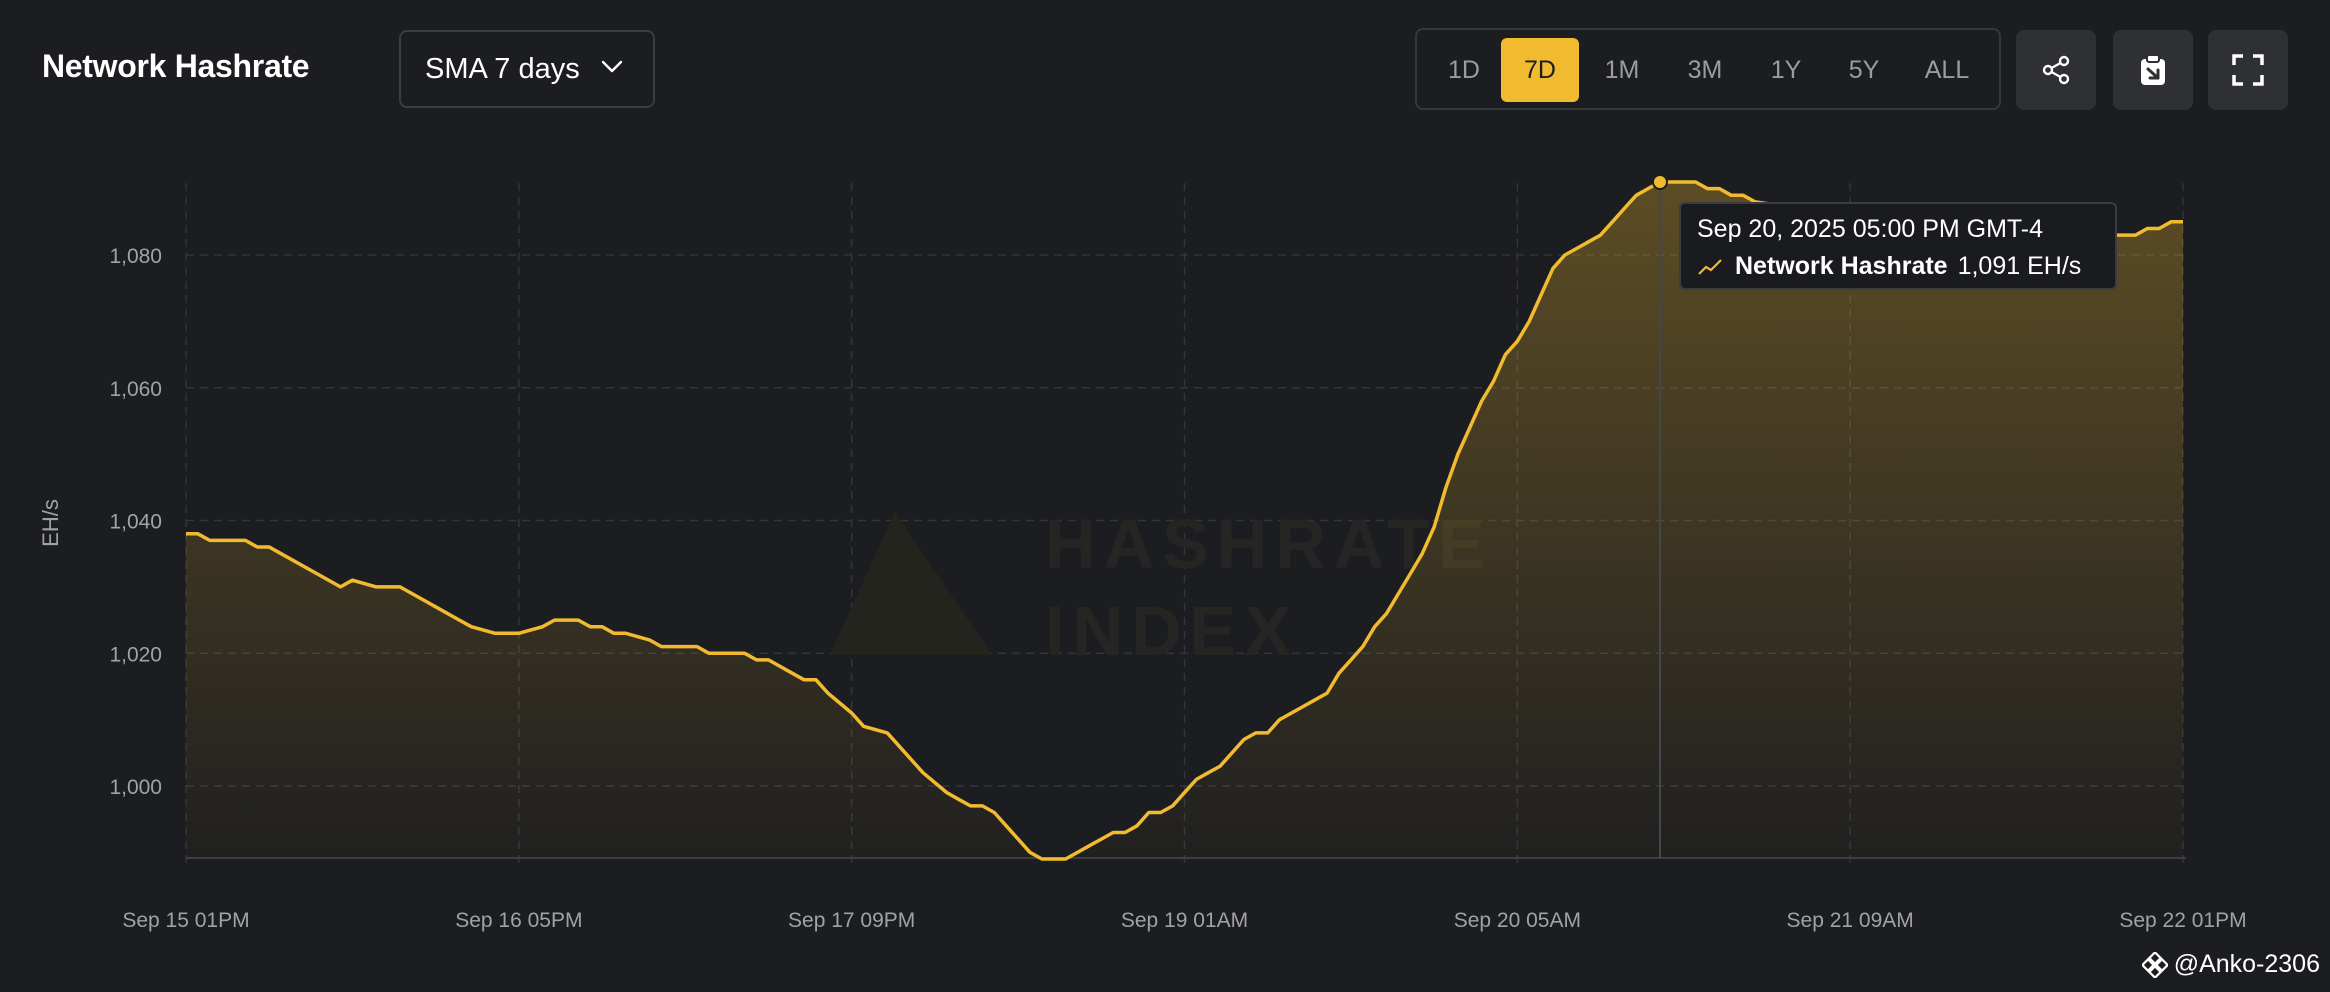  I want to click on x-tick-label: Sep 21 09AM, so click(1850, 920).